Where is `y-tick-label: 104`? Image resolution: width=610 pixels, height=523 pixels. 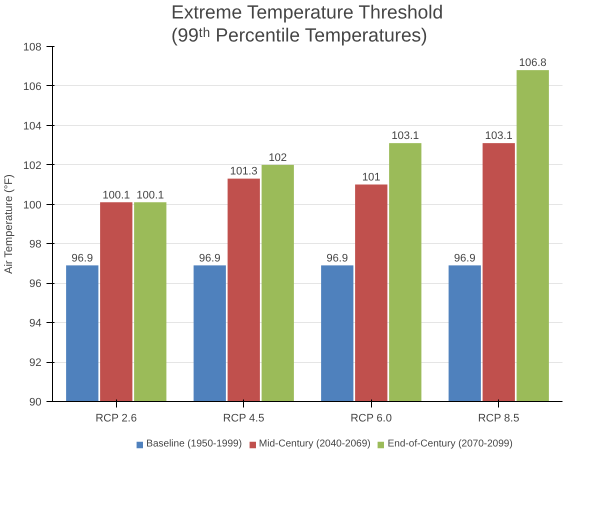
y-tick-label: 104 is located at coordinates (32, 126).